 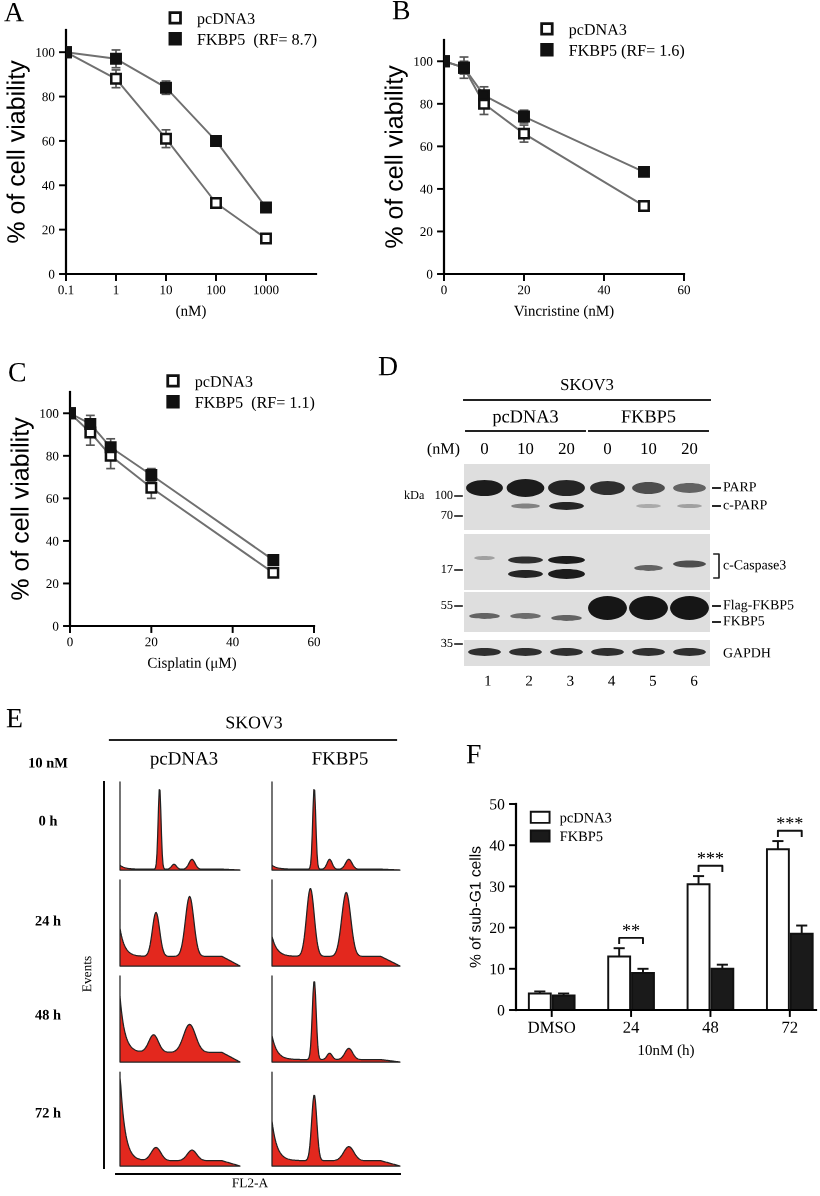 What do you see at coordinates (710, 1027) in the screenshot?
I see `x-tick-label: 48` at bounding box center [710, 1027].